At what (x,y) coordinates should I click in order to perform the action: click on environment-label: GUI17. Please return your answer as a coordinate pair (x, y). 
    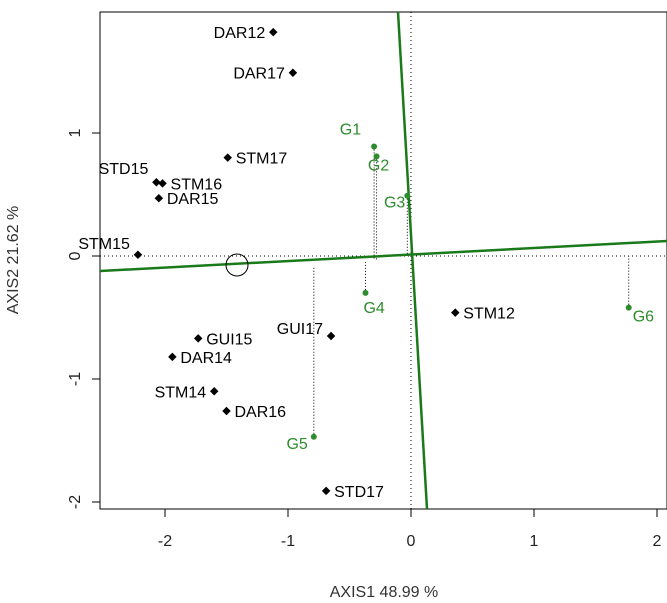
    Looking at the image, I should click on (300, 329).